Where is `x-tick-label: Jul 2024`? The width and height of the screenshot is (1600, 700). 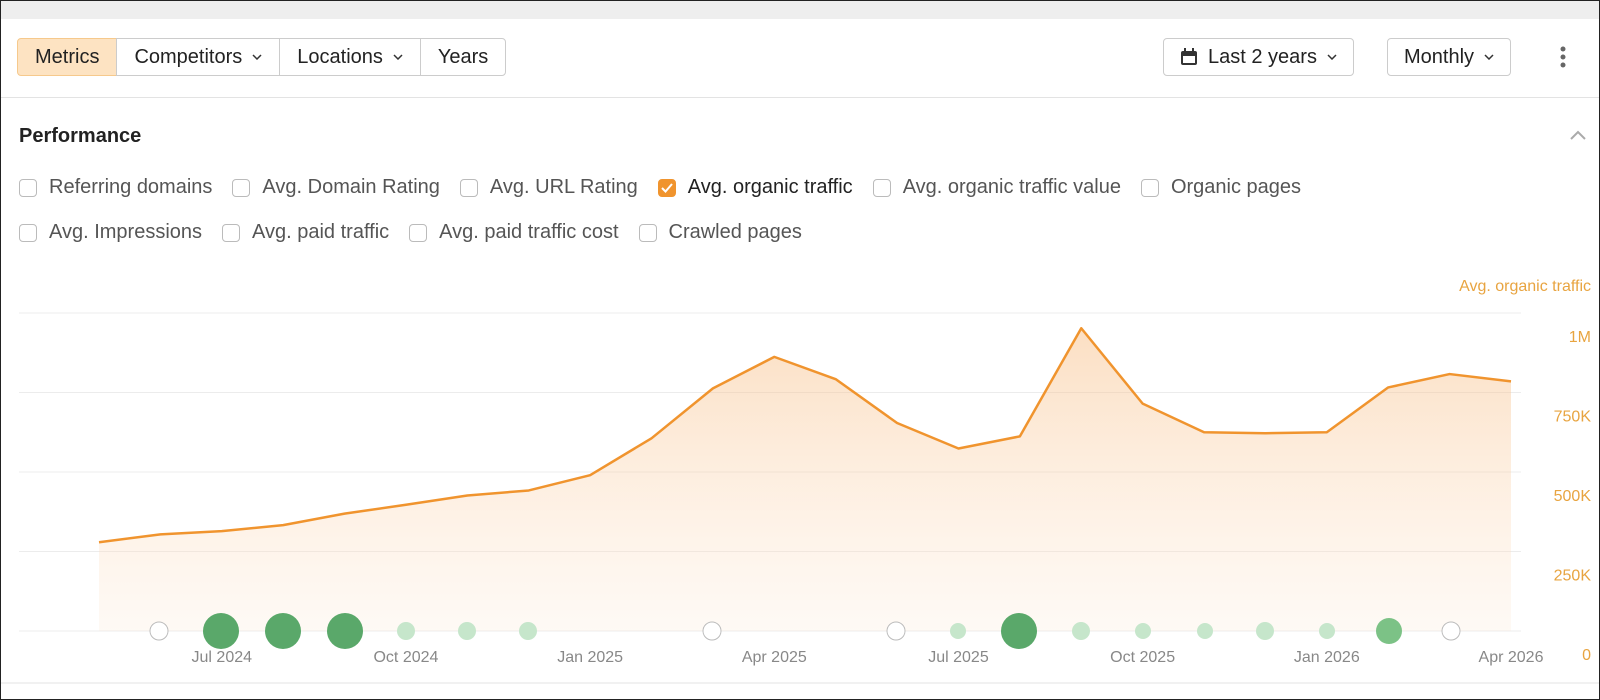 x-tick-label: Jul 2024 is located at coordinates (222, 657).